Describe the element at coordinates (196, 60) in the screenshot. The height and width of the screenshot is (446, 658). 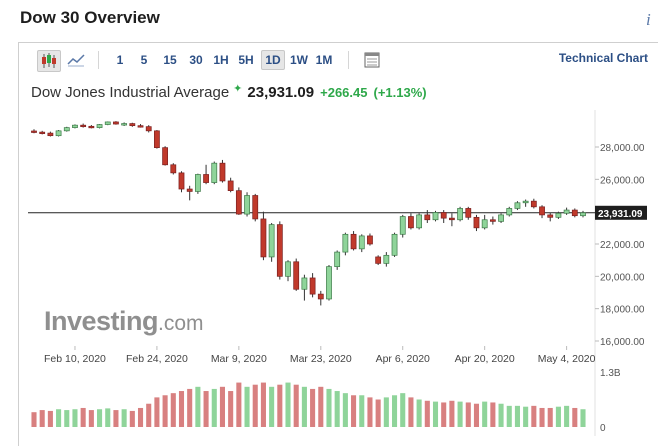
I see `interval-30-button: 30` at that location.